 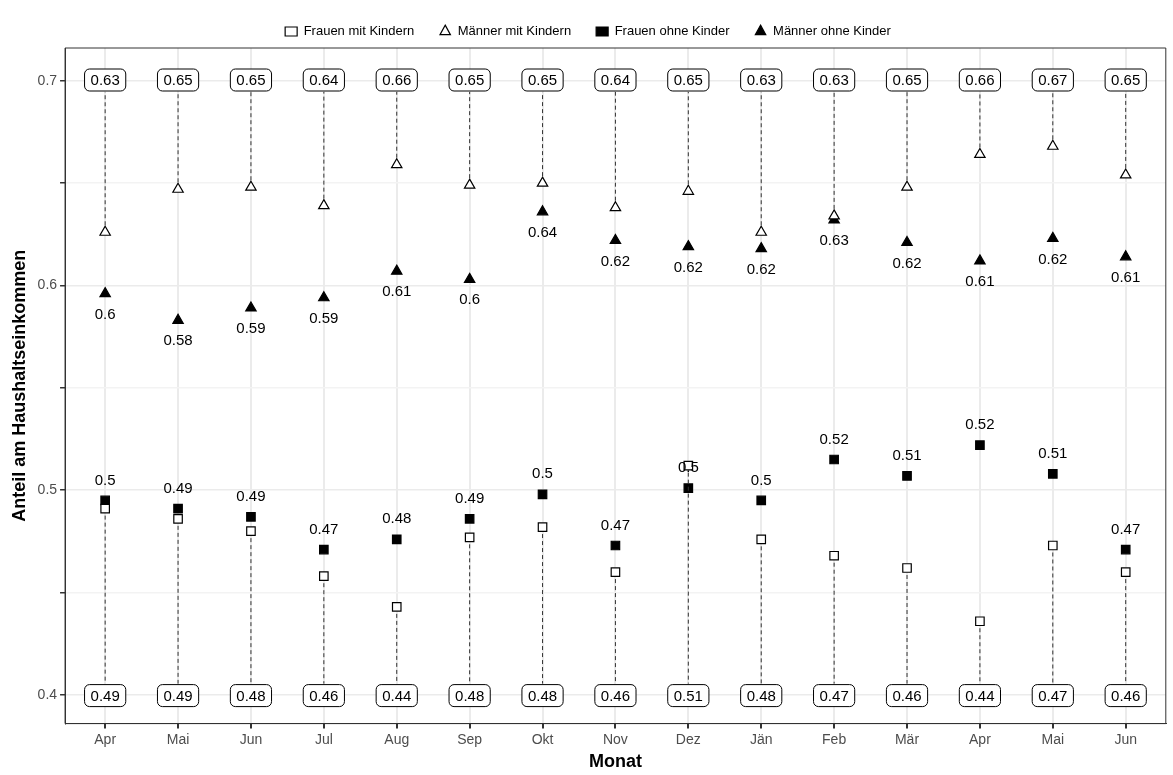 I want to click on legend-label: Männer ohne Kinder, so click(x=832, y=31).